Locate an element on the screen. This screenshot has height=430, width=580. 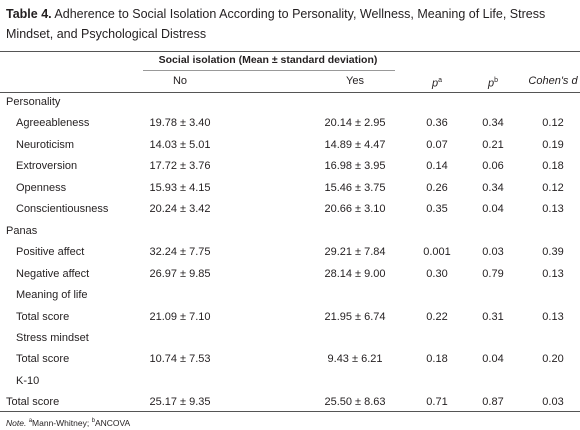
cell: 9.43 ± 6.21 is located at coordinates (355, 359).